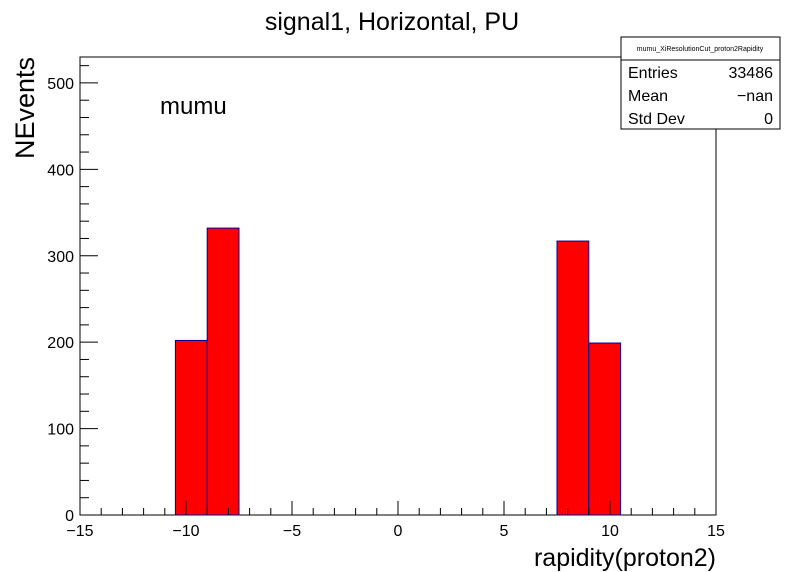  Describe the element at coordinates (292, 531) in the screenshot. I see `x-tick-label: −5` at that location.